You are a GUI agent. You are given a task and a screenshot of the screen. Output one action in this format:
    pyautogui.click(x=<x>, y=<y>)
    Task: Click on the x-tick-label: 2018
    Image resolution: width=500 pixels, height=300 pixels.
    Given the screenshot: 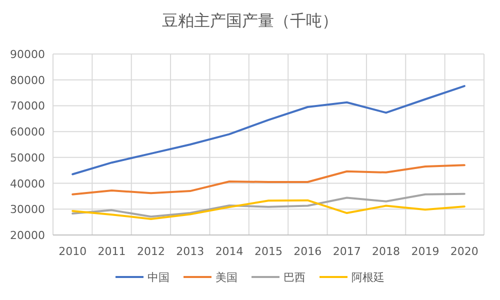 What is the action you would take?
    pyautogui.click(x=386, y=251)
    